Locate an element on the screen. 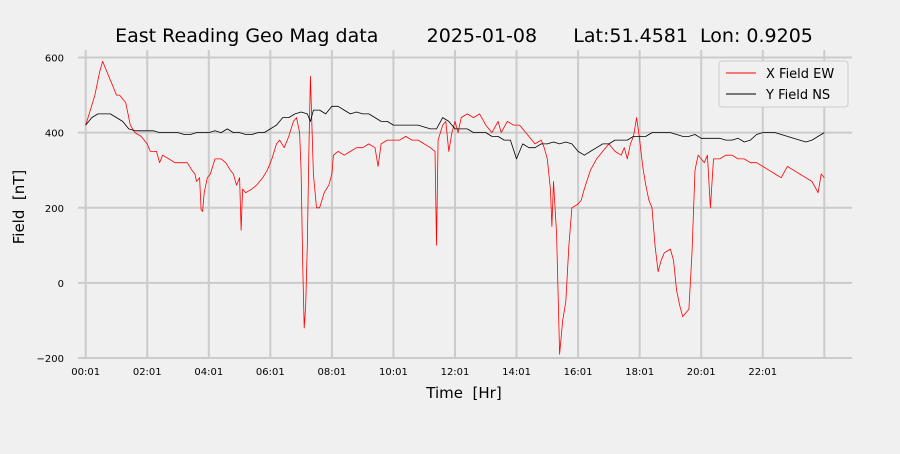 The width and height of the screenshot is (900, 454). x-tick-label: 22:01 is located at coordinates (762, 372).